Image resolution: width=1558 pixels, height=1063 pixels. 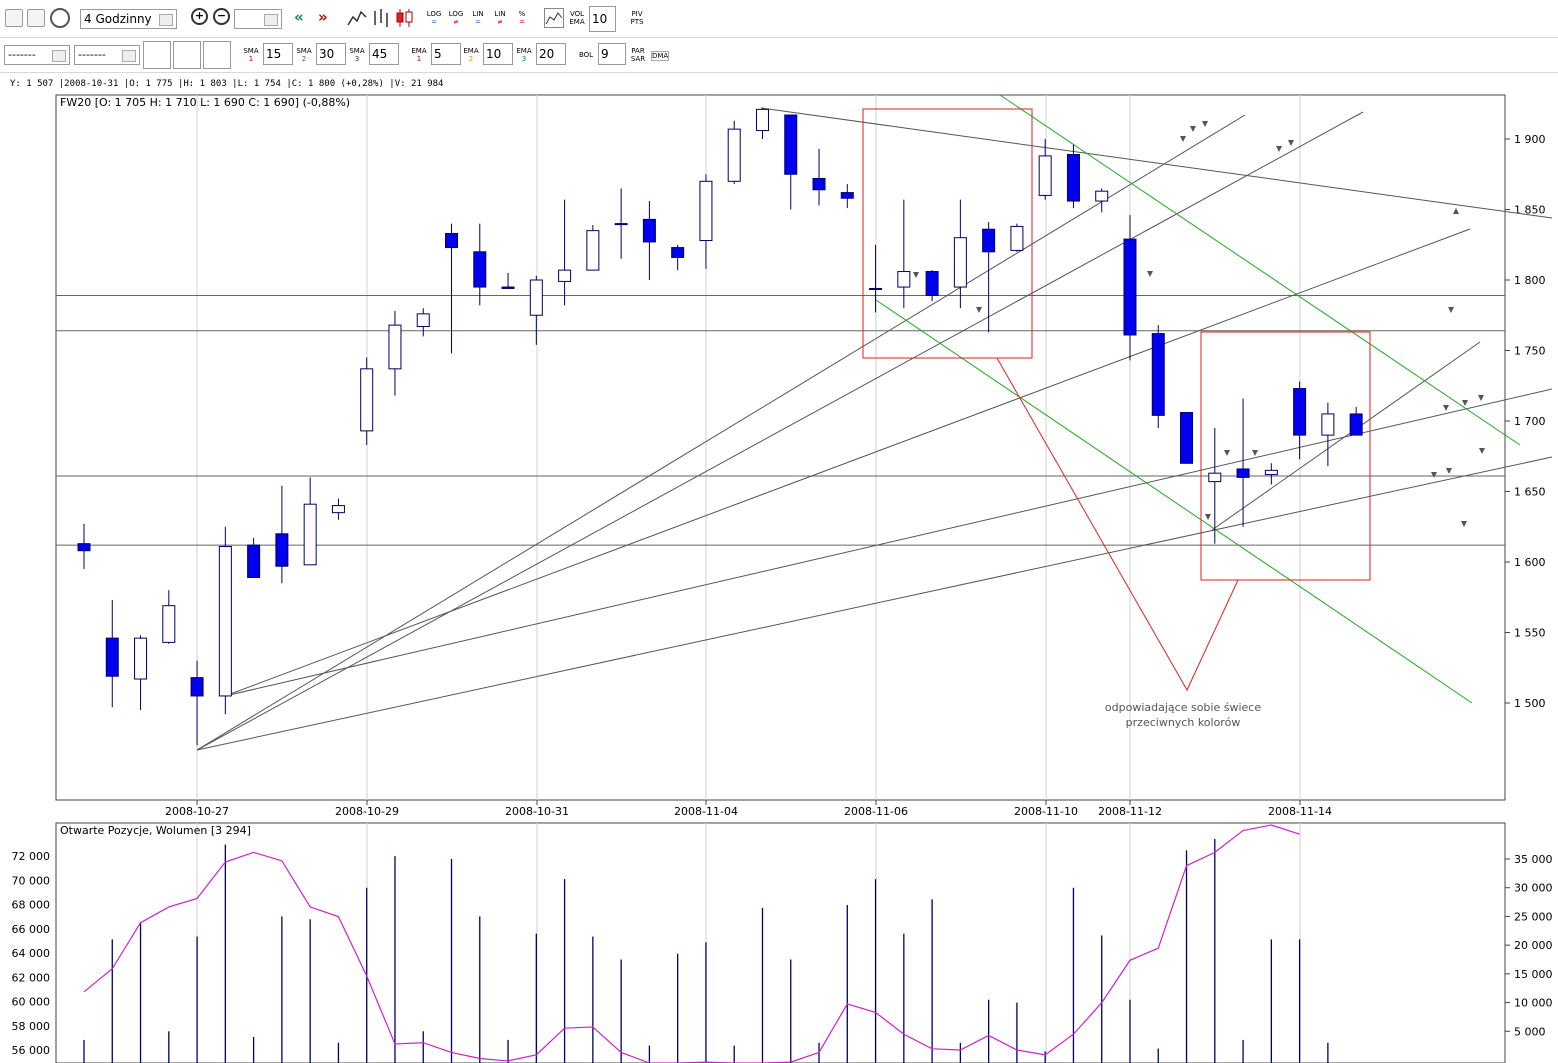 I want to click on highlight-box, so click(x=1285, y=456).